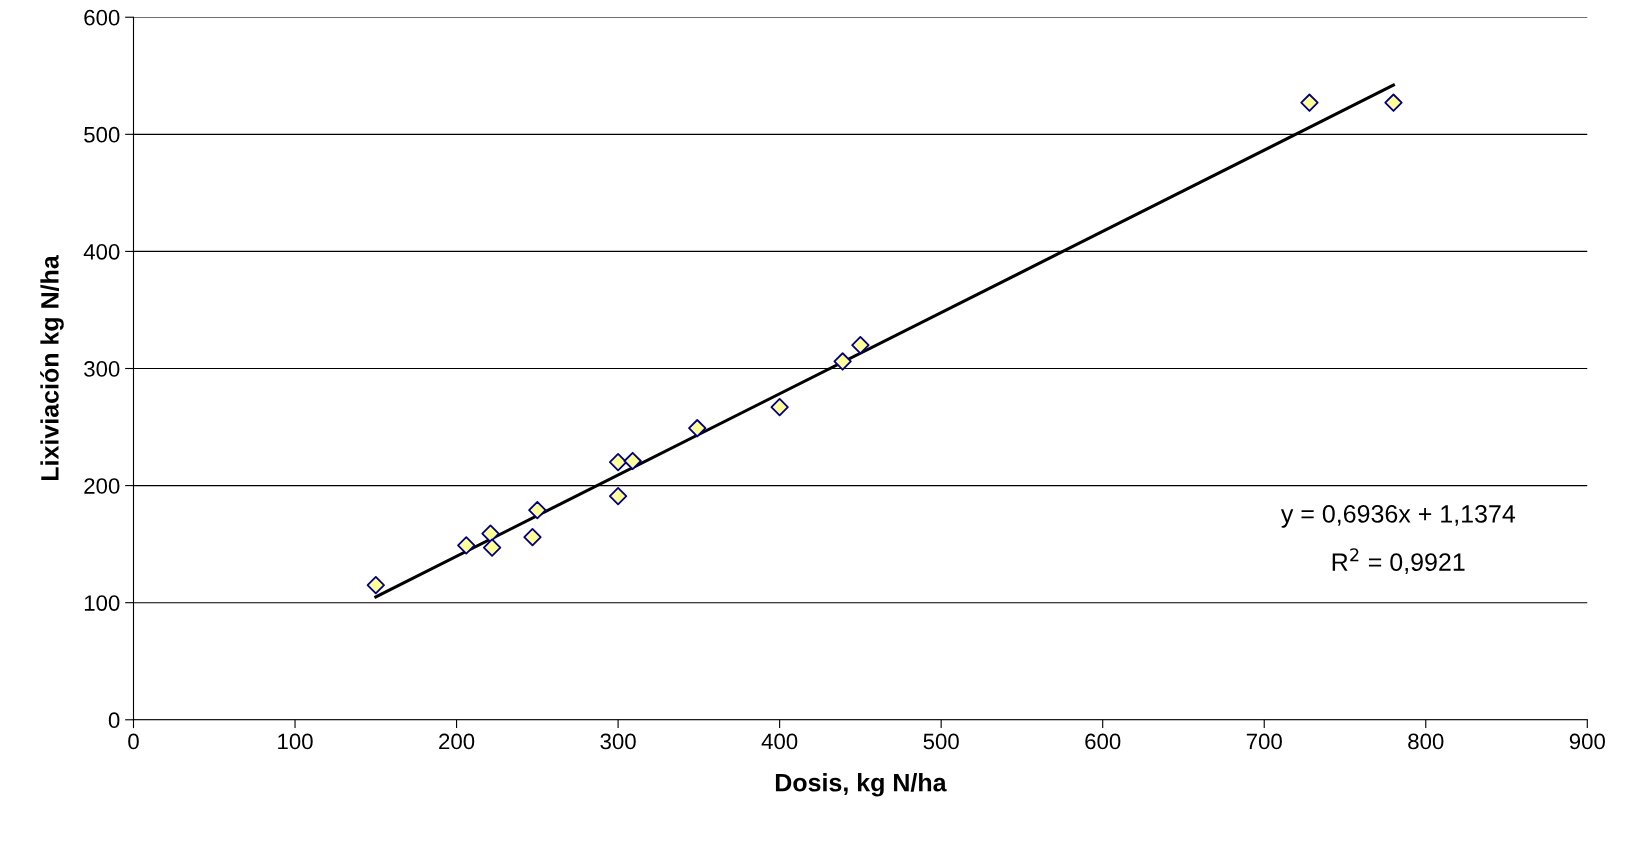  What do you see at coordinates (102, 369) in the screenshot?
I see `y-tick-label: 300` at bounding box center [102, 369].